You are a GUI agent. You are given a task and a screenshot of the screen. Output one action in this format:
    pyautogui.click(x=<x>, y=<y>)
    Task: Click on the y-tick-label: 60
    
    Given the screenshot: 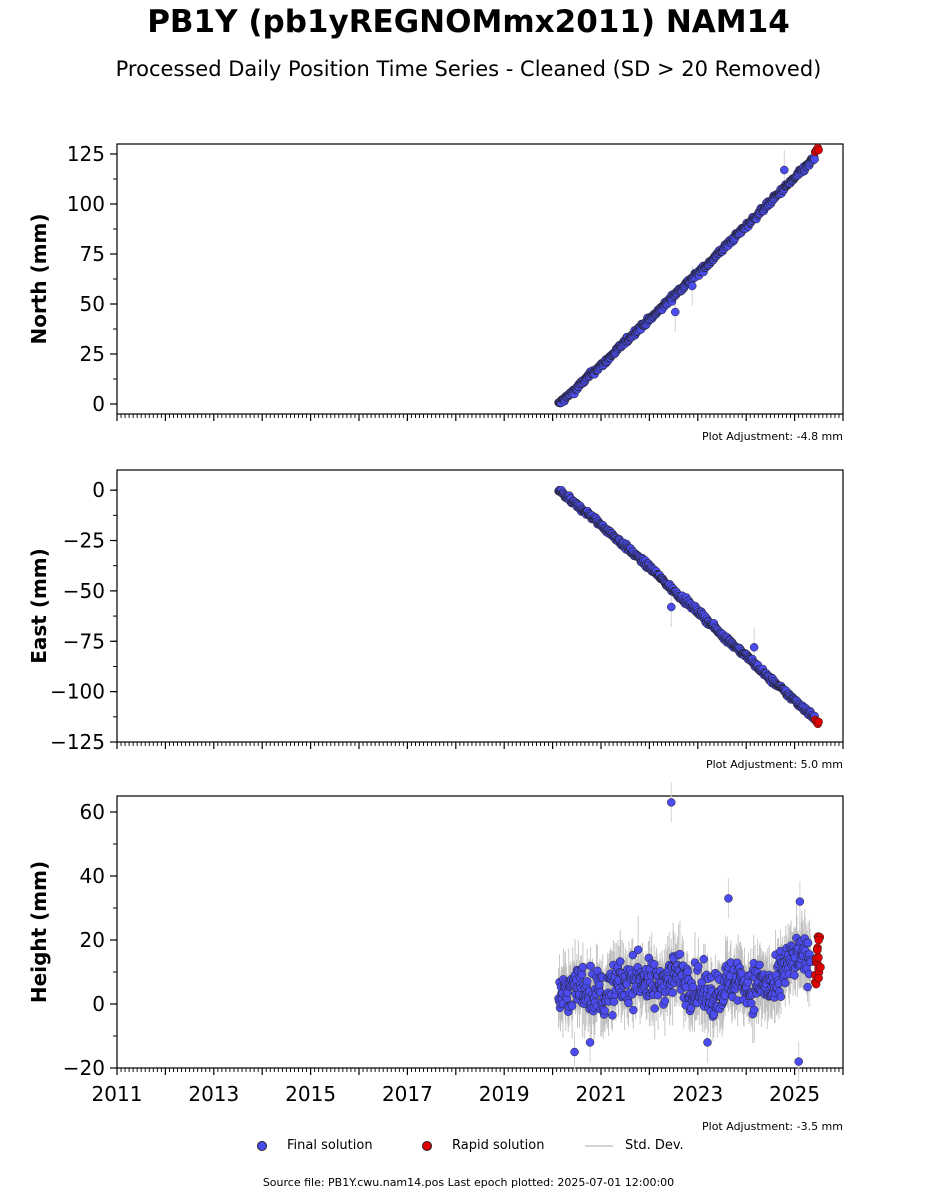 What is the action you would take?
    pyautogui.click(x=92, y=812)
    